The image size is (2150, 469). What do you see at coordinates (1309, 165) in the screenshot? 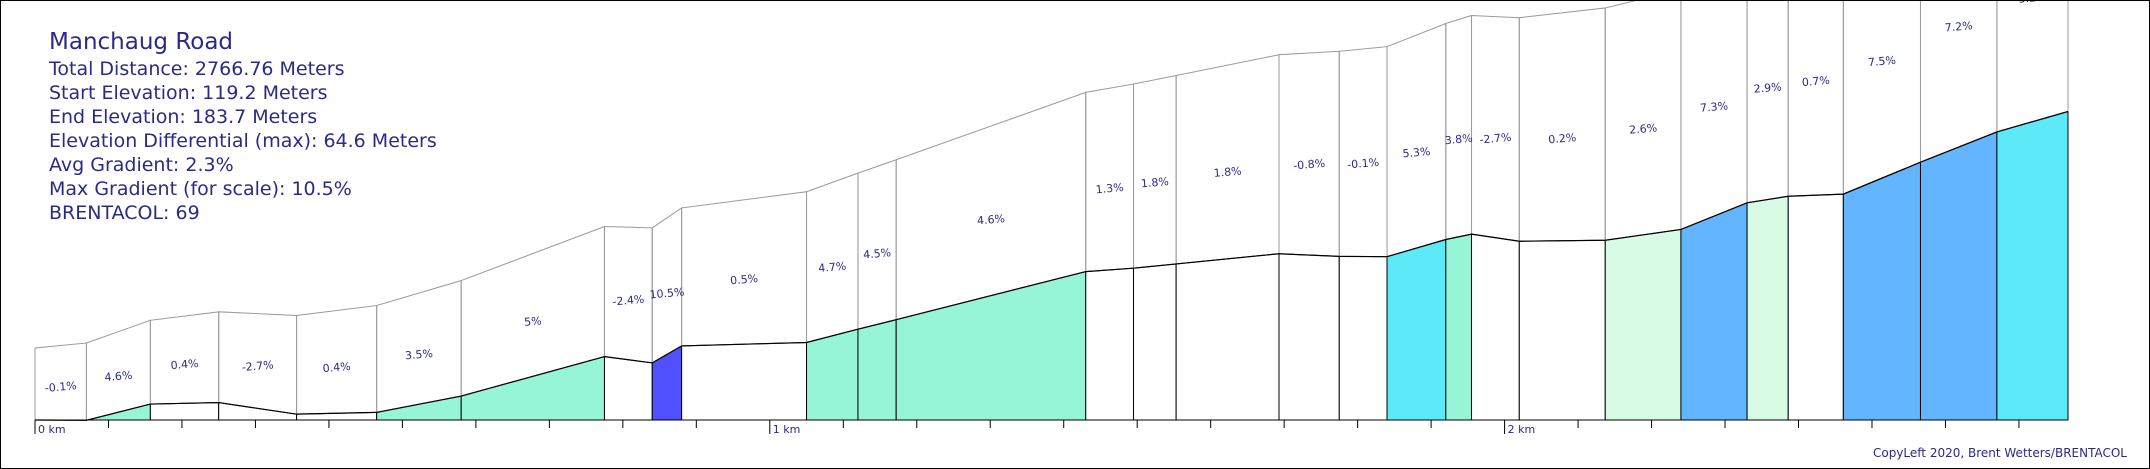
I see `gradient-label: -0.8%` at bounding box center [1309, 165].